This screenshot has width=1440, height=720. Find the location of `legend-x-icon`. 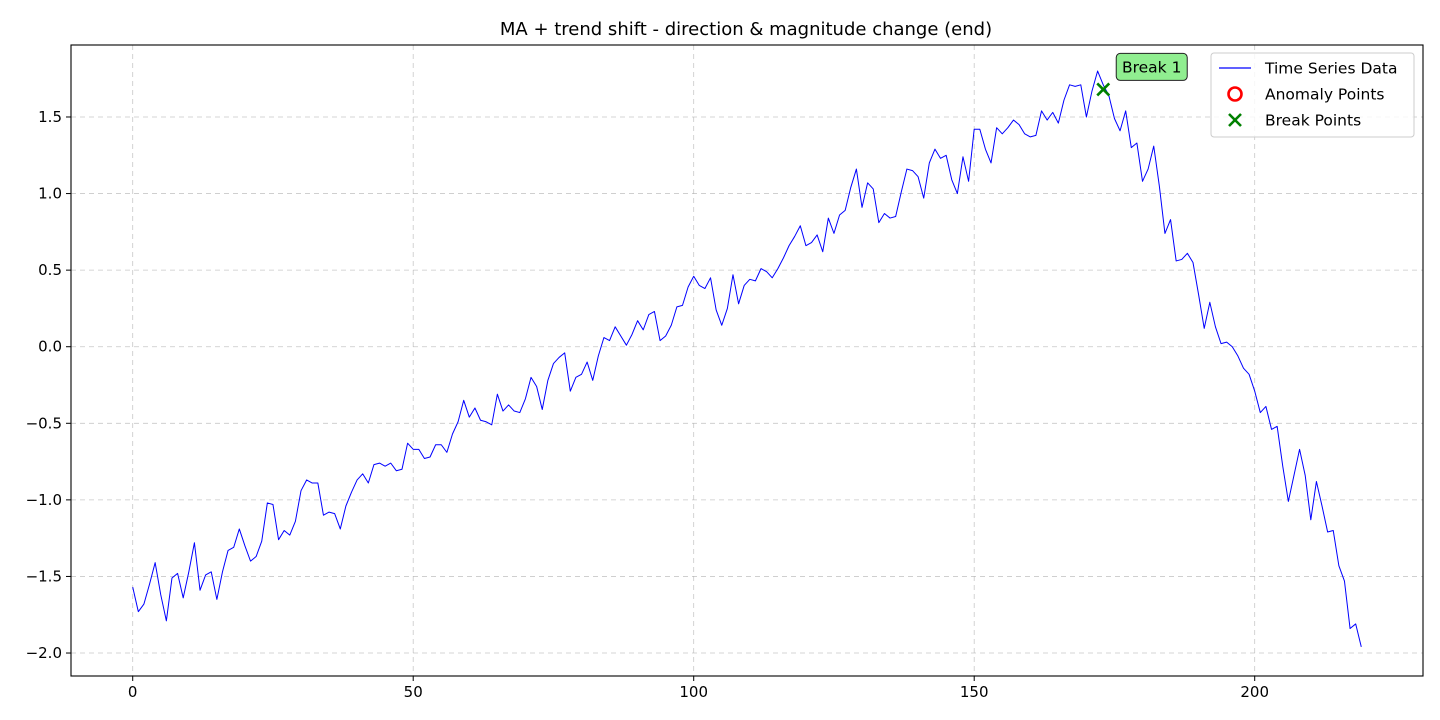

legend-x-icon is located at coordinates (1235, 120).